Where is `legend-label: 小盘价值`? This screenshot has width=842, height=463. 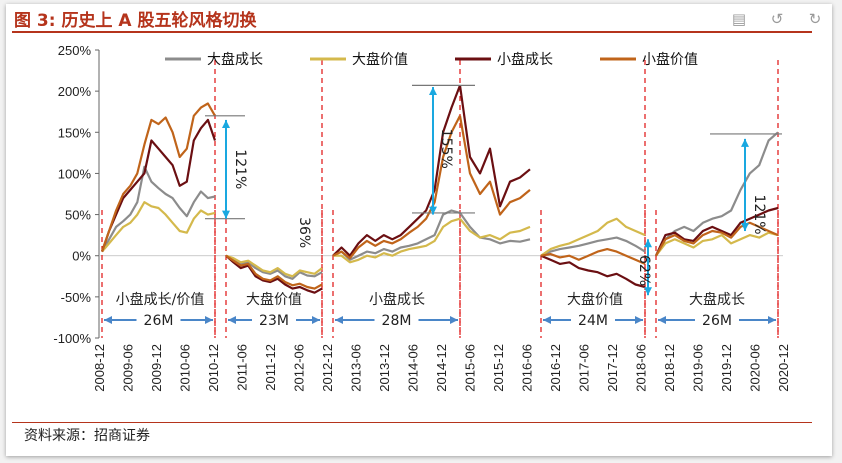 legend-label: 小盘价值 is located at coordinates (670, 59).